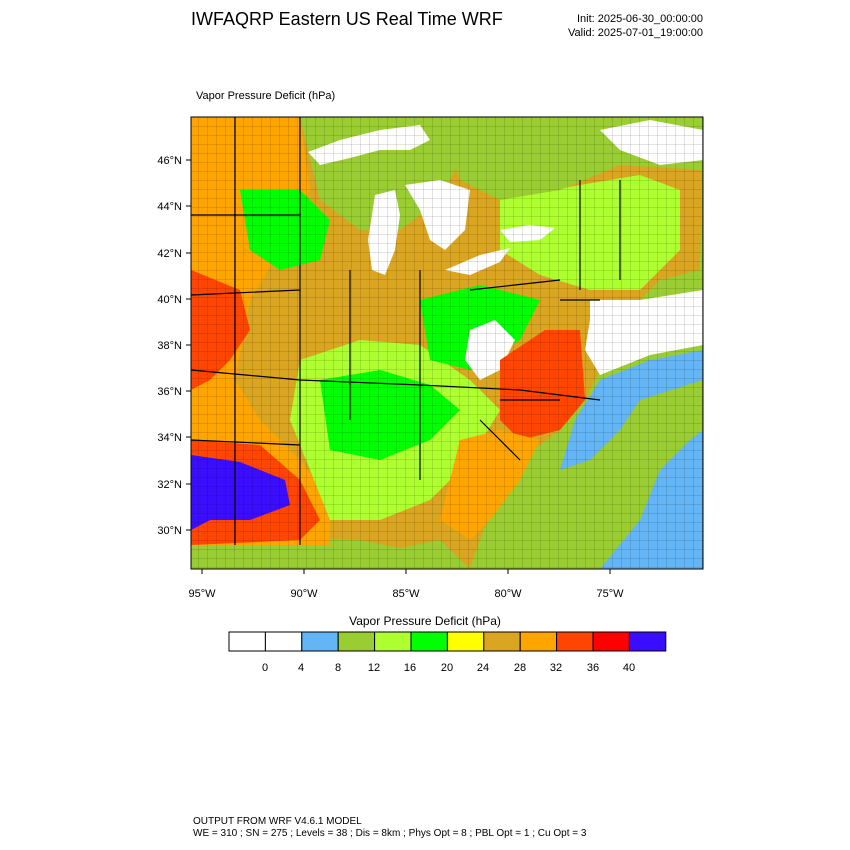 Image resolution: width=850 pixels, height=850 pixels. I want to click on colorbar-label: 0, so click(265, 668).